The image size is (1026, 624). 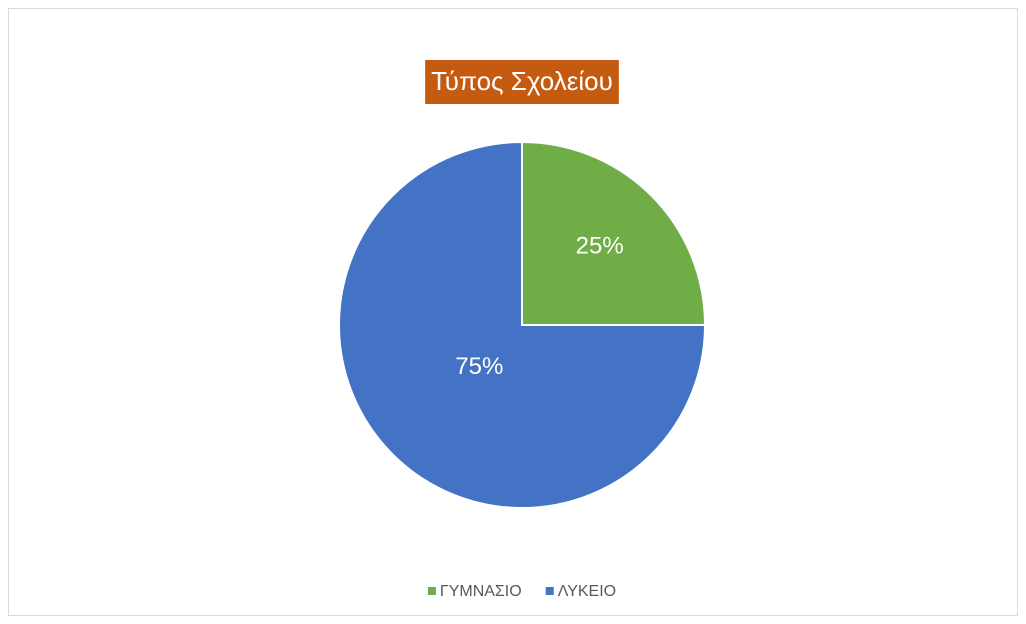 What do you see at coordinates (479, 366) in the screenshot?
I see `data-label: 75%` at bounding box center [479, 366].